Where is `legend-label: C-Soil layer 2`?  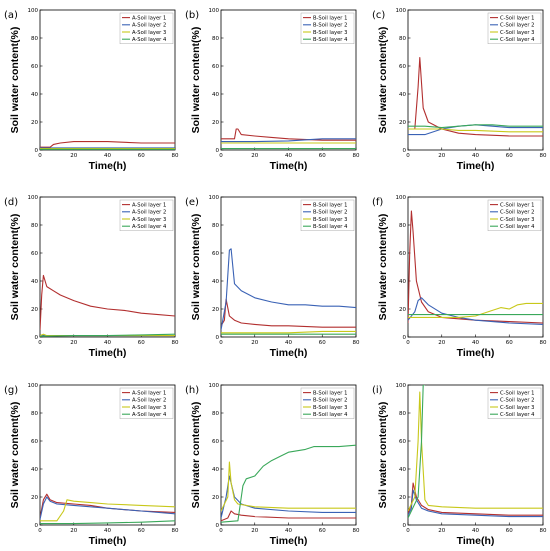 legend-label: C-Soil layer 2 is located at coordinates (517, 401).